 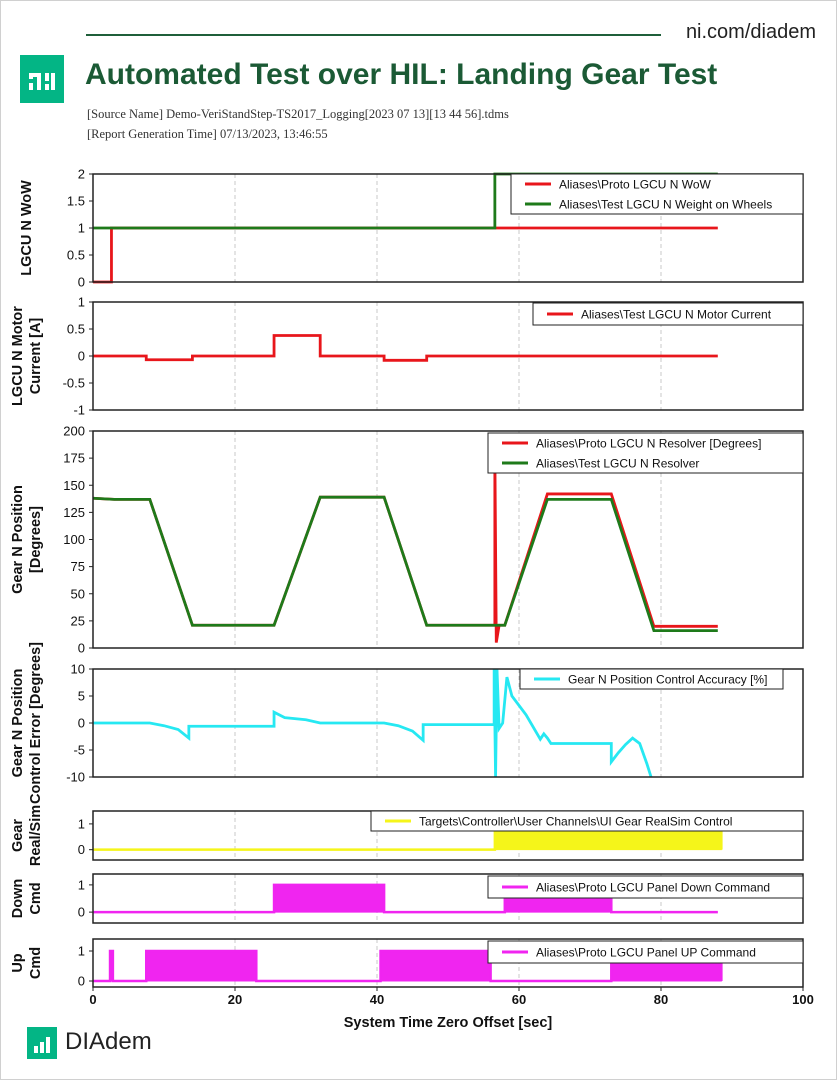 What do you see at coordinates (36, 835) in the screenshot?
I see `y-axis-label: Real/Sim` at bounding box center [36, 835].